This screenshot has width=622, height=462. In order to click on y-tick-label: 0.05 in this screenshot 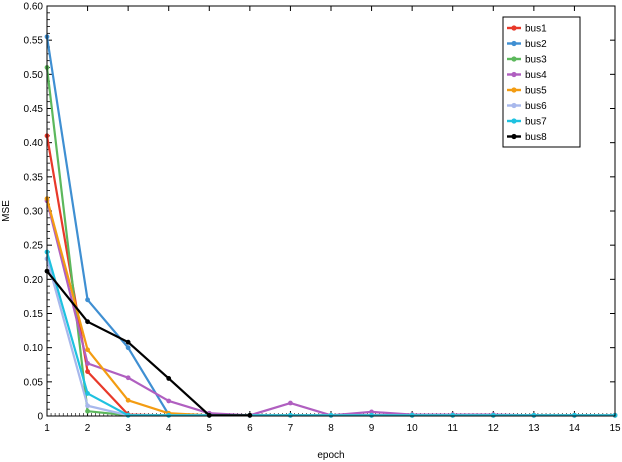, I will do `click(34, 382)`.